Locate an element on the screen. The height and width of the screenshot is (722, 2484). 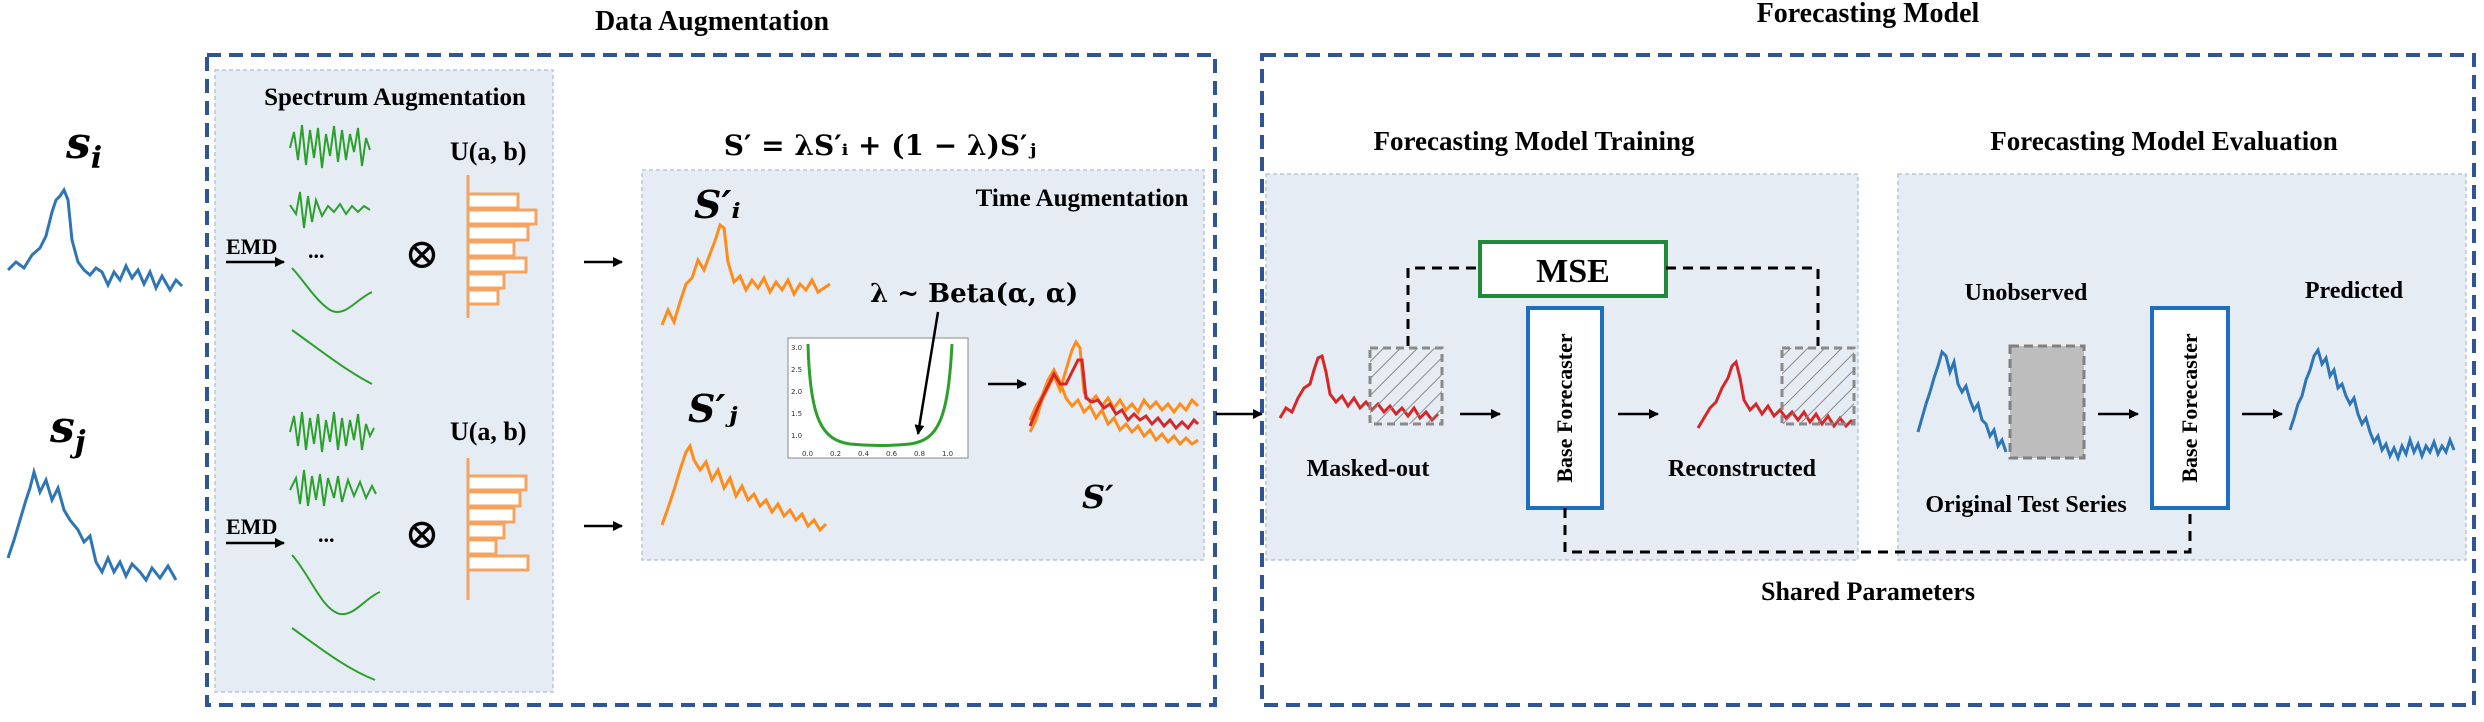
input-series-sj: sj is located at coordinates (92, 492).